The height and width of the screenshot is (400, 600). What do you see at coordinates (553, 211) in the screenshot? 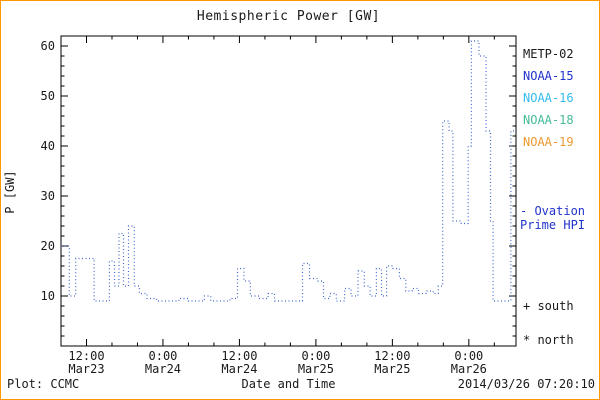
I see `legend-ovation-line1: - Ovation` at bounding box center [553, 211].